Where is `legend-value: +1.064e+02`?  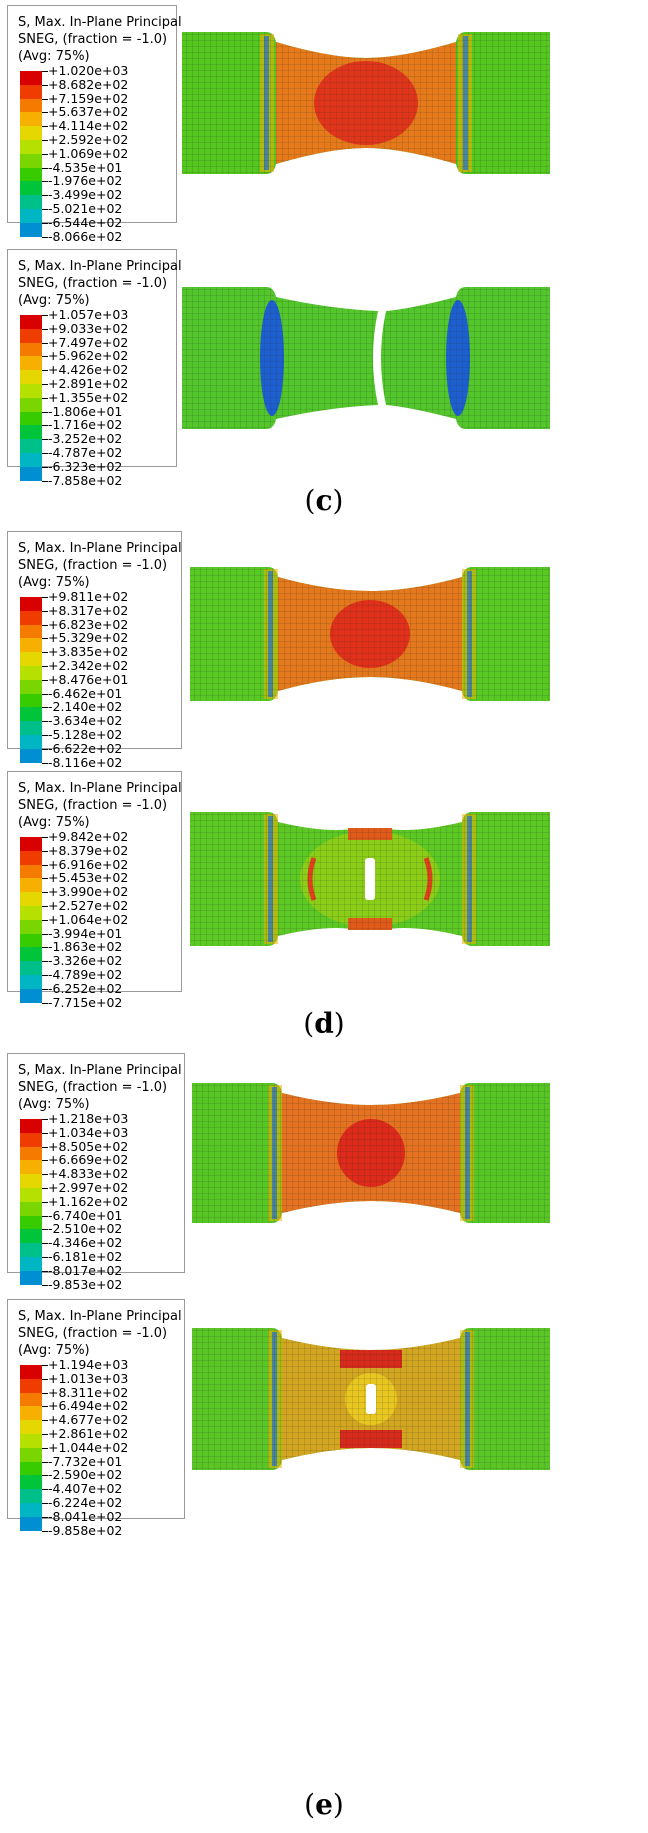 legend-value: +1.064e+02 is located at coordinates (88, 919).